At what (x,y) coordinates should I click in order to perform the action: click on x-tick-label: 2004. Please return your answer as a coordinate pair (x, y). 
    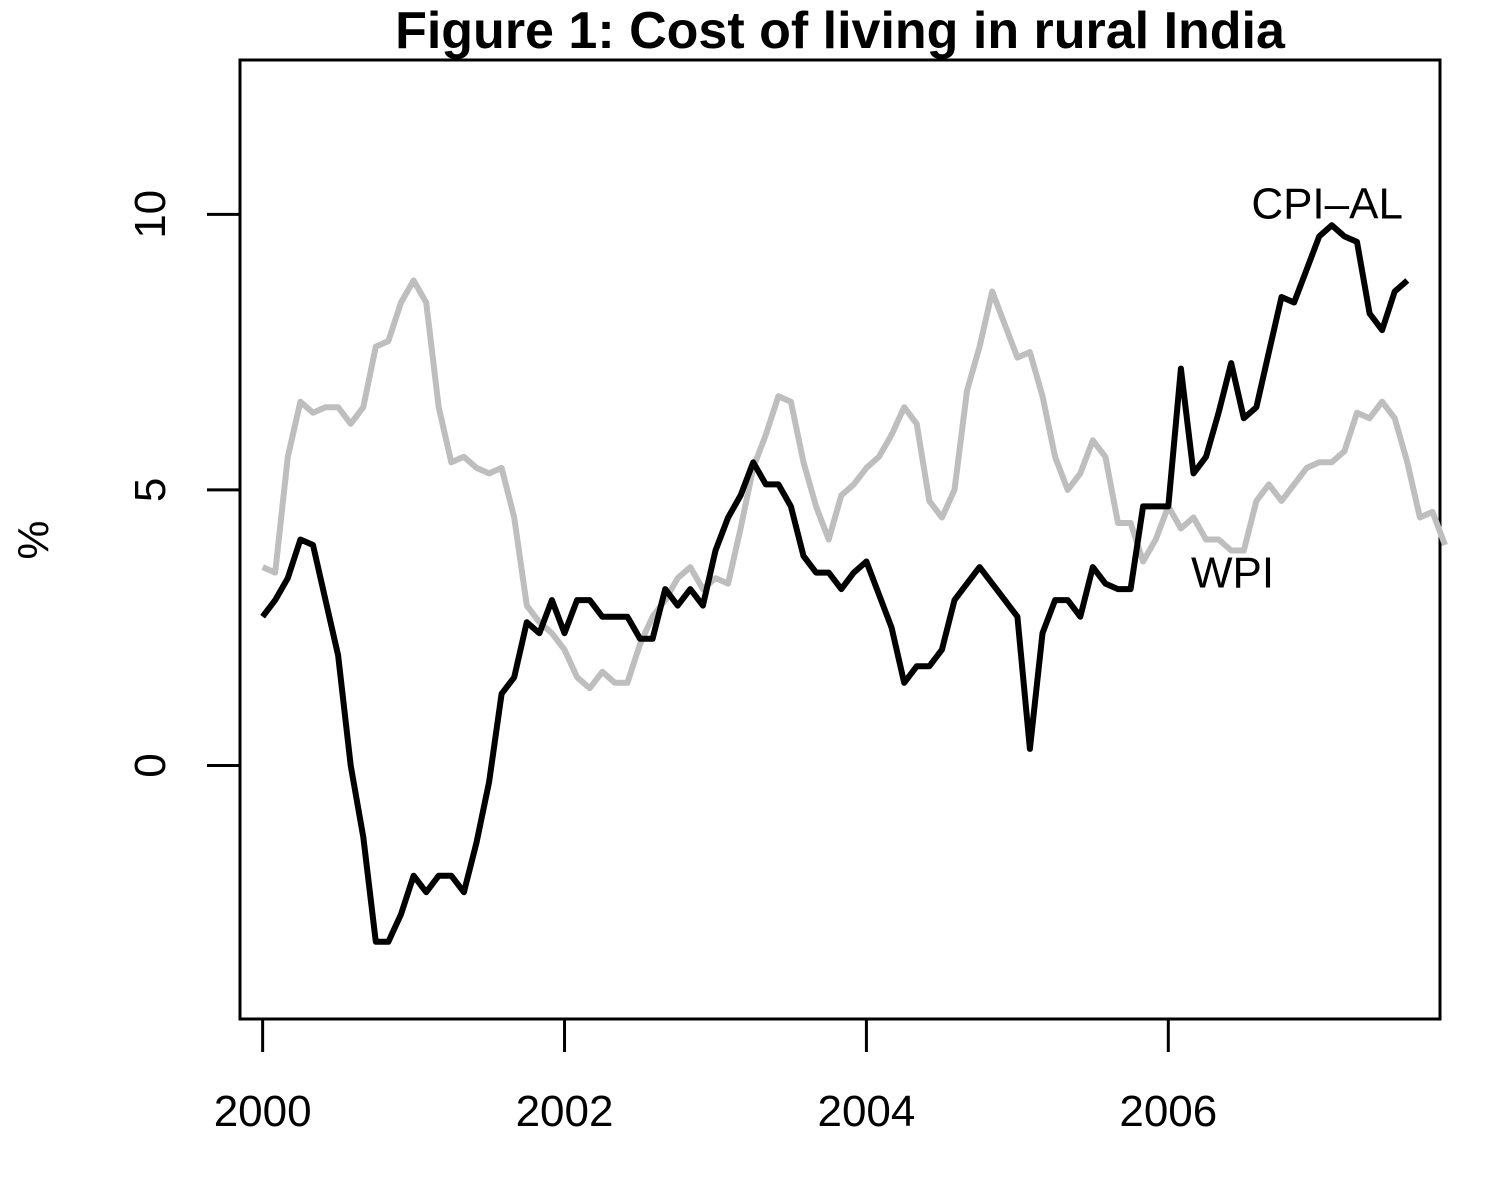
    Looking at the image, I should click on (866, 1111).